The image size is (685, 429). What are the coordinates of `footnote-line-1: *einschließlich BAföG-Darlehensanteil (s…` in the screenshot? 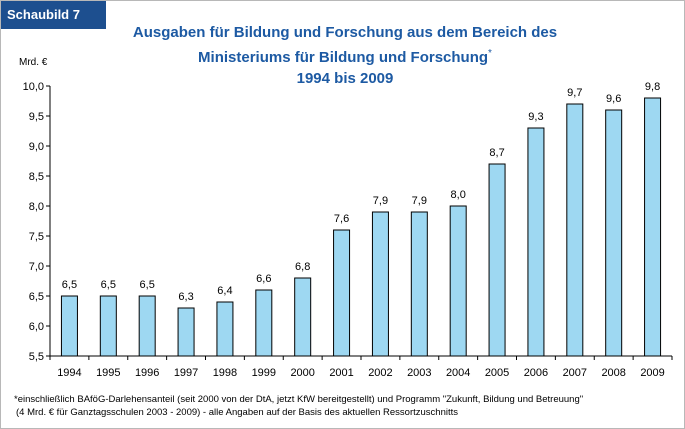 It's located at (299, 399).